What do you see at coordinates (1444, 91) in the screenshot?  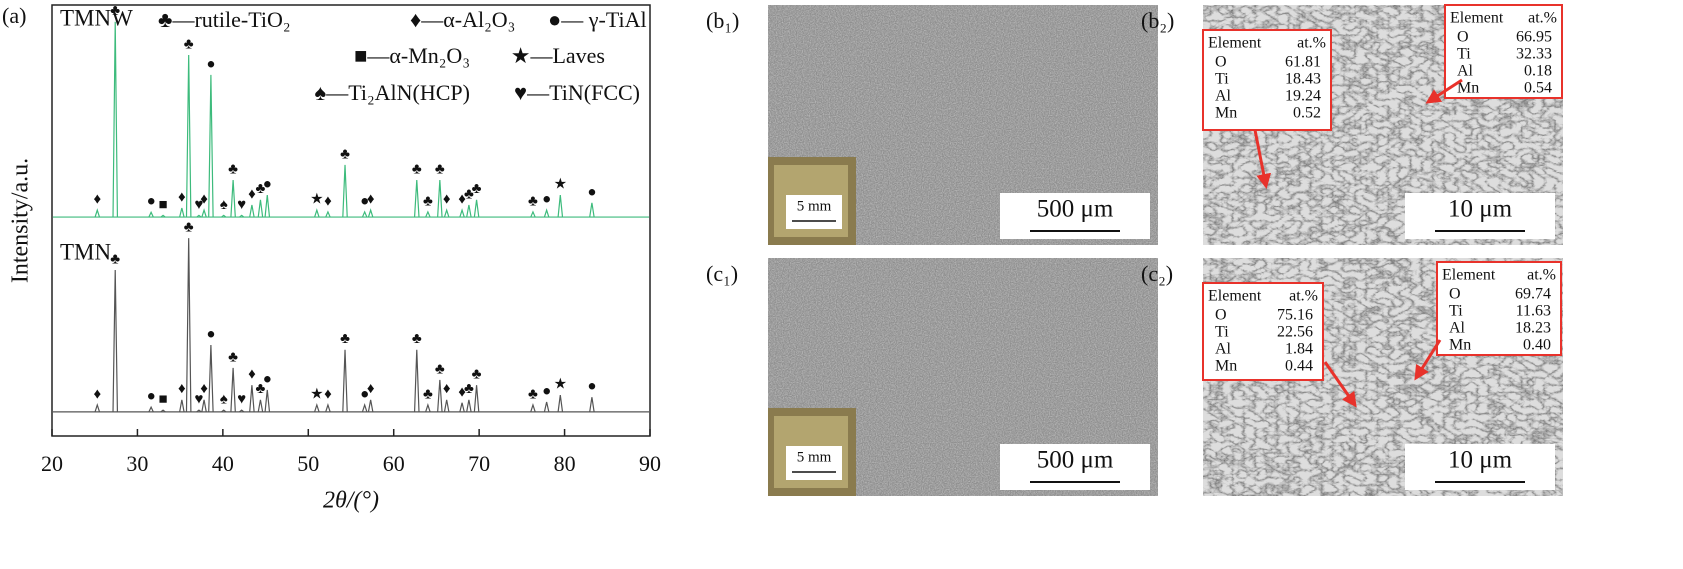 I see `eds-arrow` at bounding box center [1444, 91].